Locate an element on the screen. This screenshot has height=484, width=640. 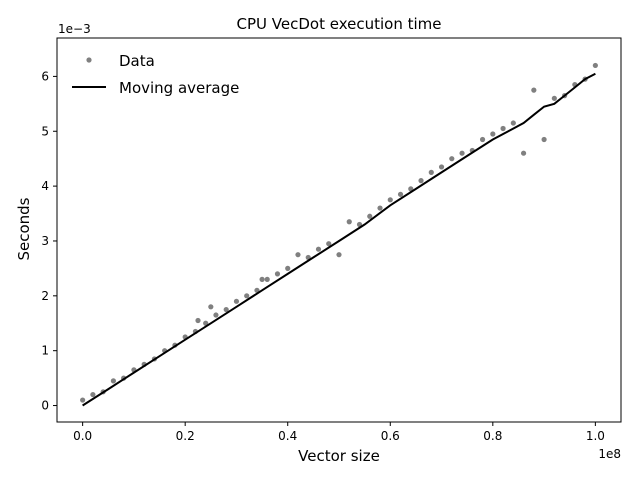
x-tick-label: 0.8 is located at coordinates (492, 436).